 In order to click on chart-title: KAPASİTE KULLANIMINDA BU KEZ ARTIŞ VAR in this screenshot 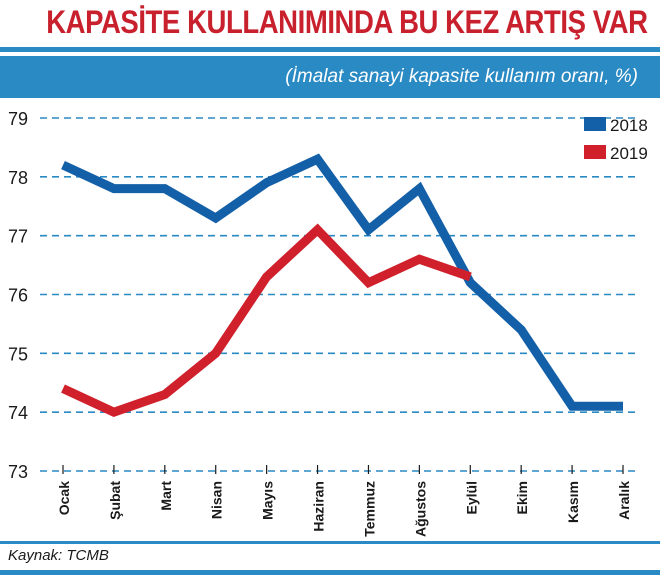, I will do `click(347, 22)`.